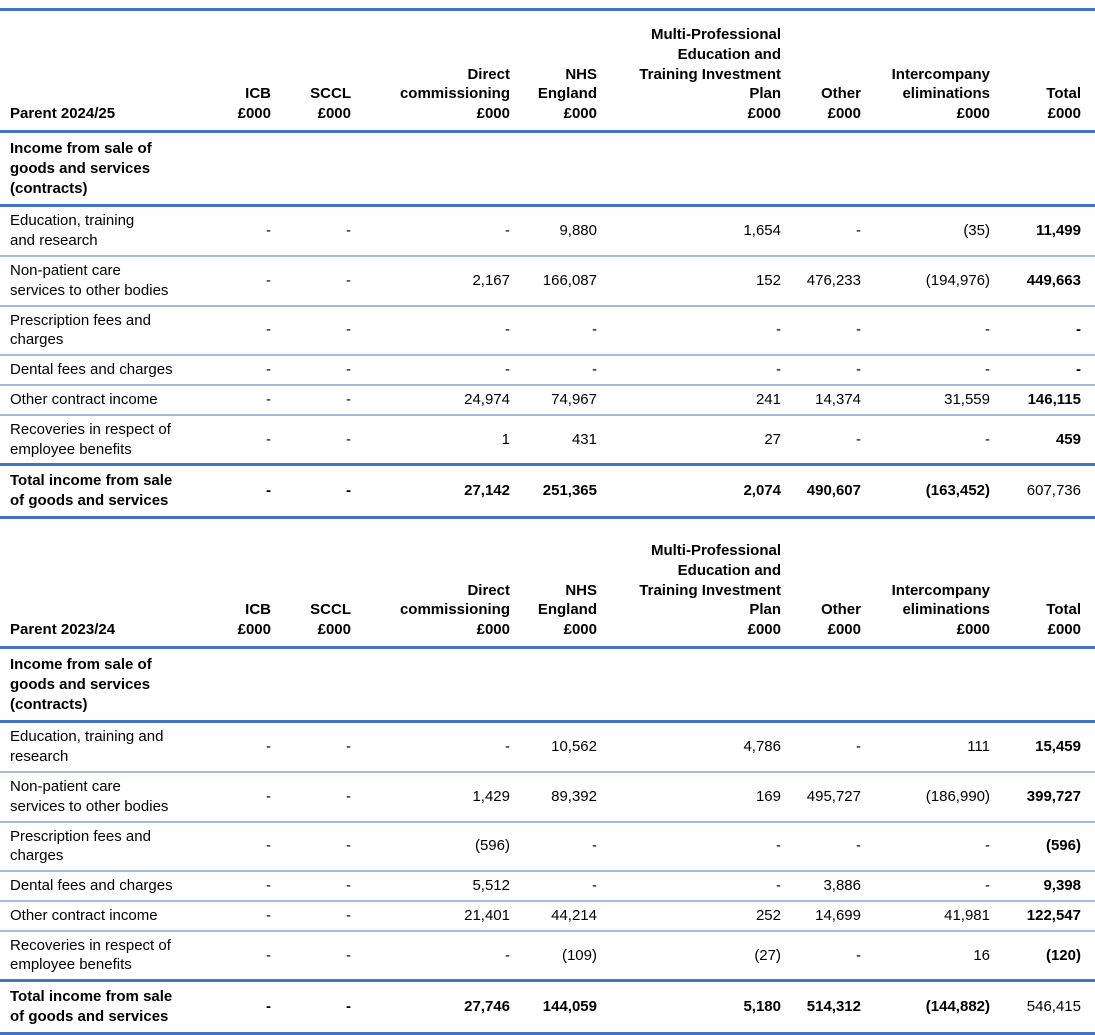 This screenshot has width=1095, height=1035. I want to click on cell-value: 449,663, so click(1053, 280).